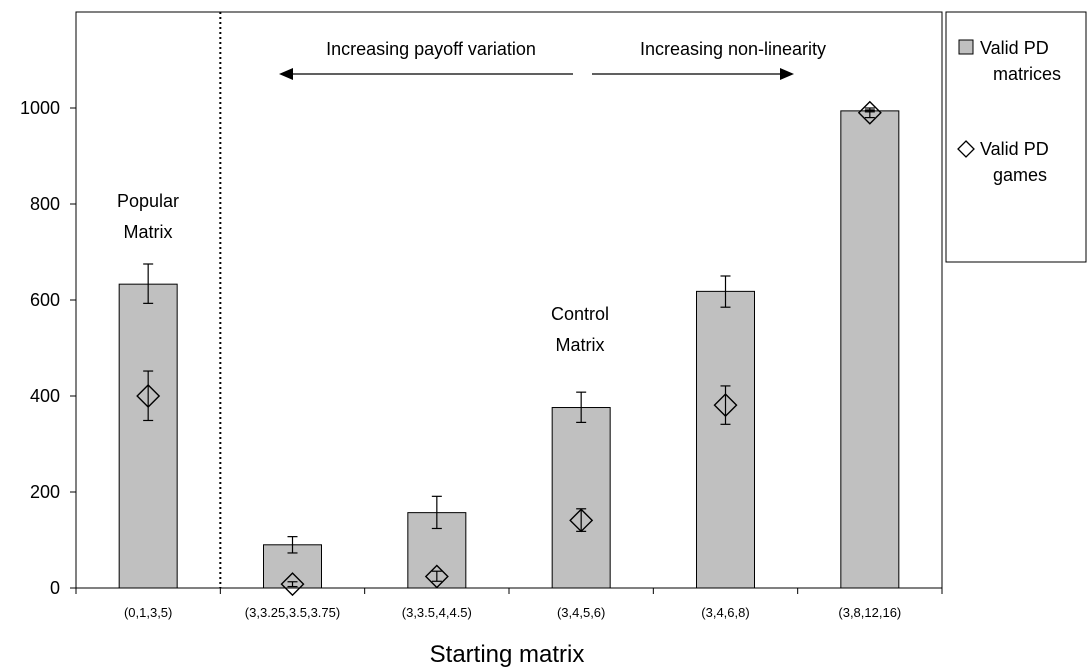  Describe the element at coordinates (869, 612) in the screenshot. I see `x-tick-label: (3,8,12,16)` at that location.